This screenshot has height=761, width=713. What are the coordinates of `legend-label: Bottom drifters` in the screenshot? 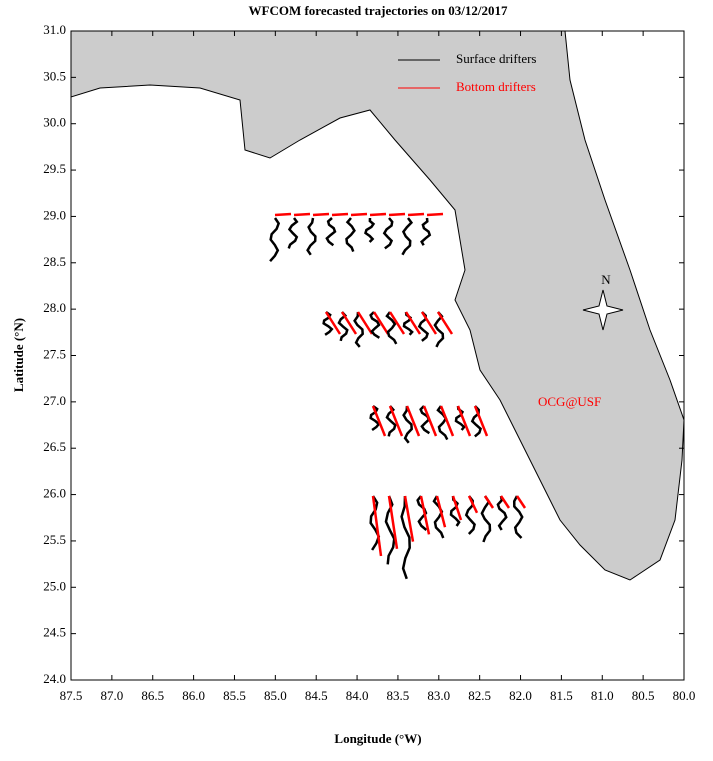 It's located at (496, 86).